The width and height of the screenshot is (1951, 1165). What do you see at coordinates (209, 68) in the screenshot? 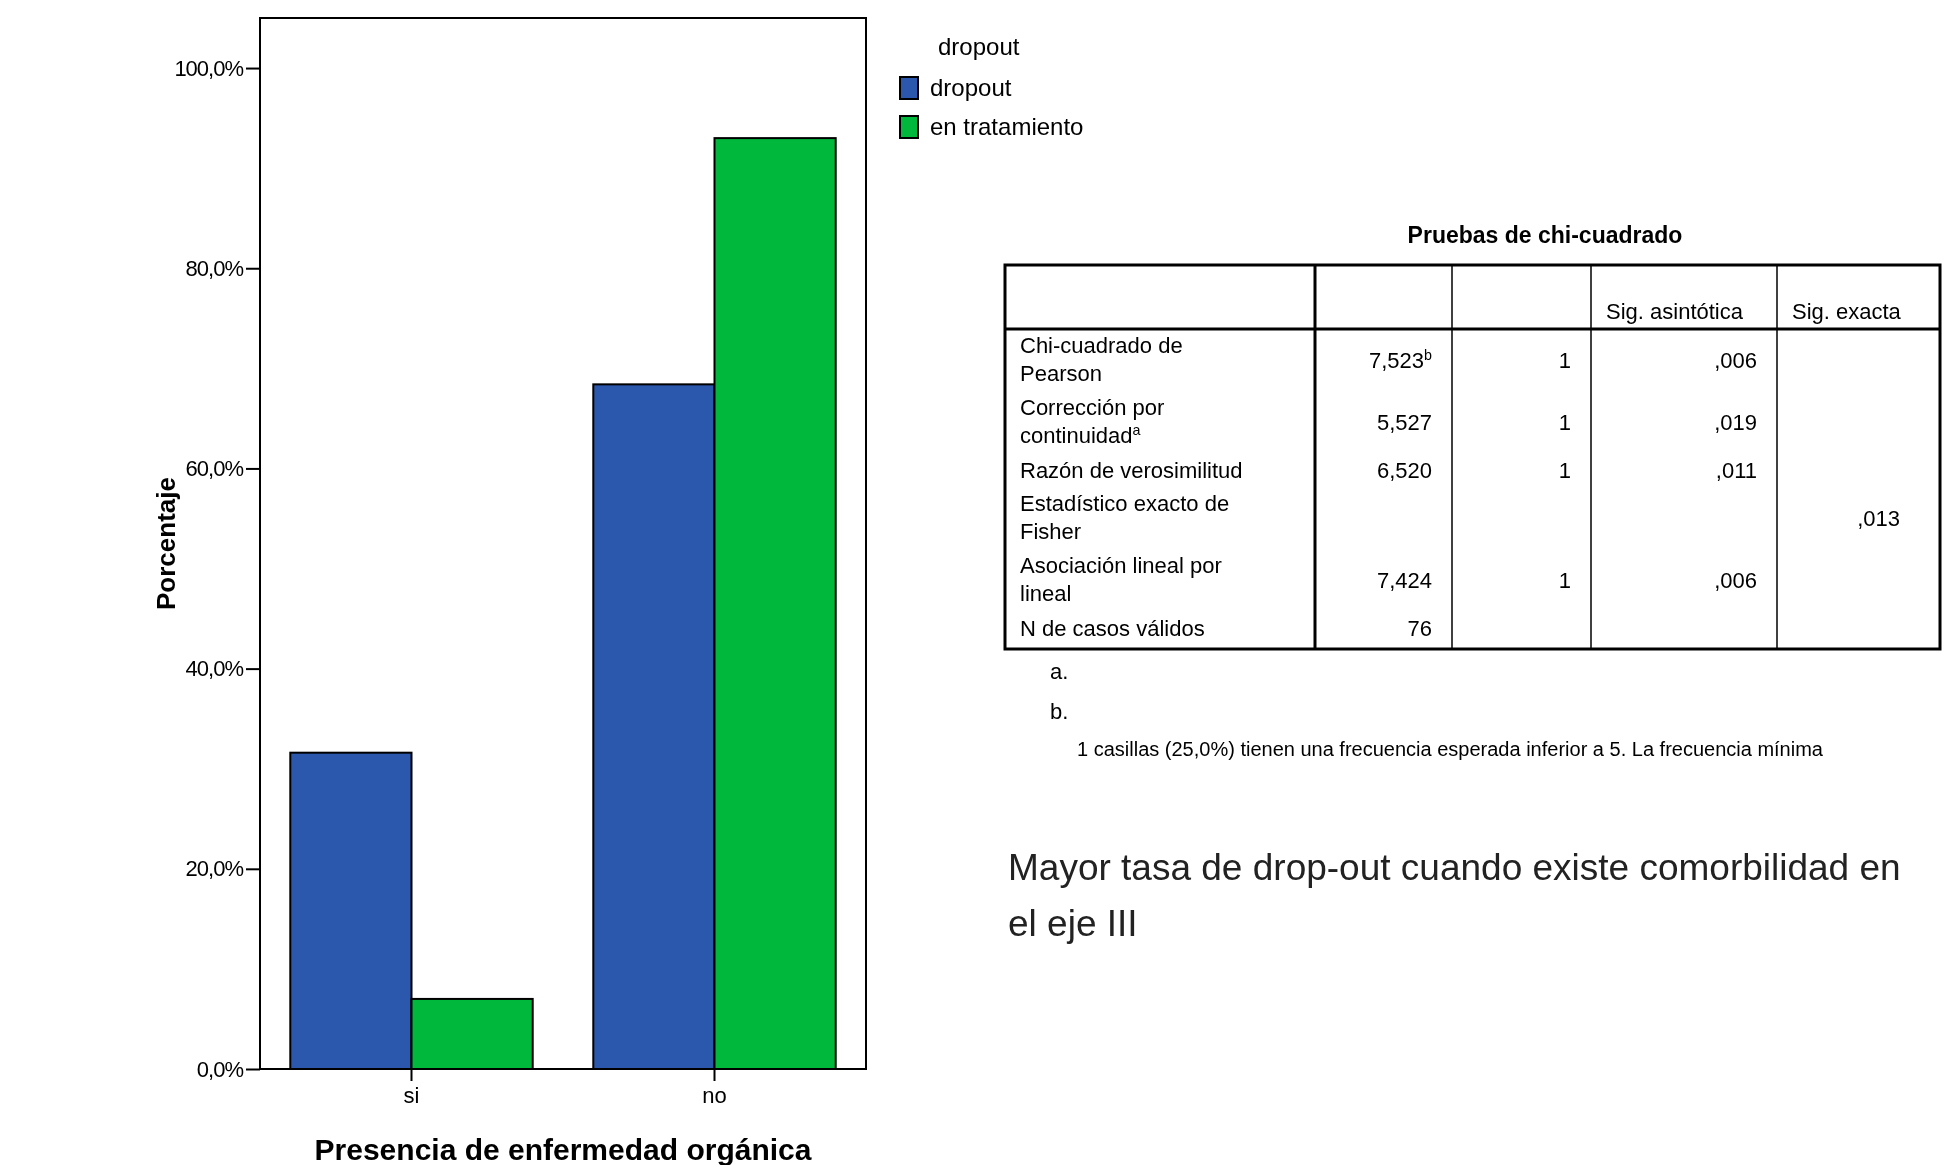
I see `y-tick-label: 100,0%` at bounding box center [209, 68].